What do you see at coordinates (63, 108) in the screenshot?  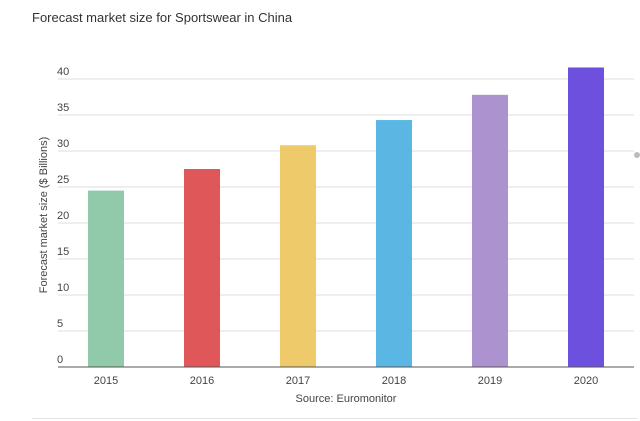 I see `y-tick-label: 35` at bounding box center [63, 108].